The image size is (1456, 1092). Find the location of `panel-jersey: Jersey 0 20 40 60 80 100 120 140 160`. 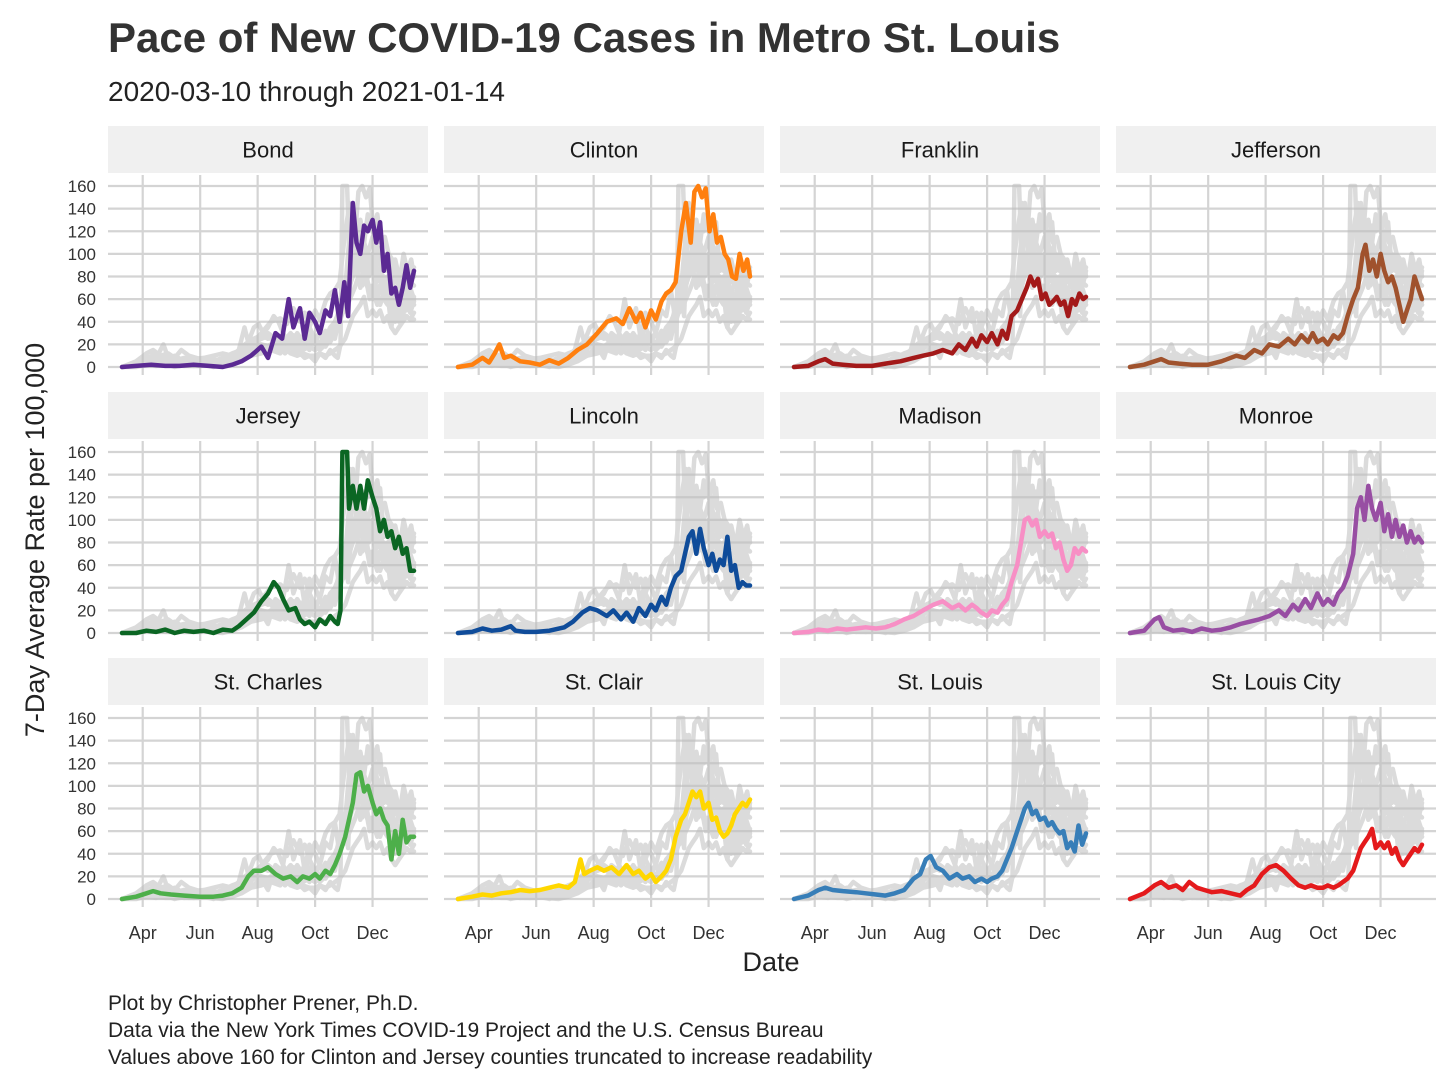

panel-jersey: Jersey 0 20 40 60 80 100 120 140 160 is located at coordinates (248, 517).